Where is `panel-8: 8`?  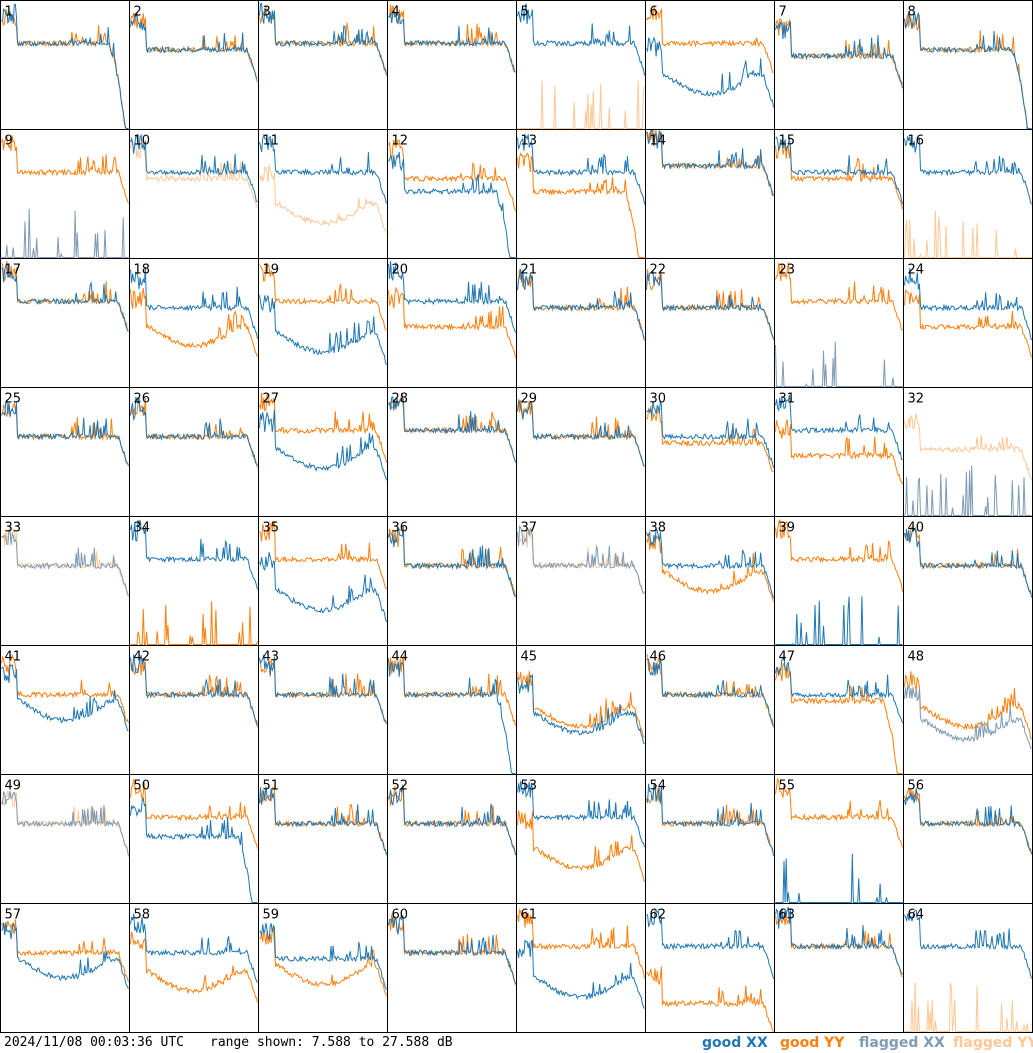
panel-8: 8 is located at coordinates (968, 65).